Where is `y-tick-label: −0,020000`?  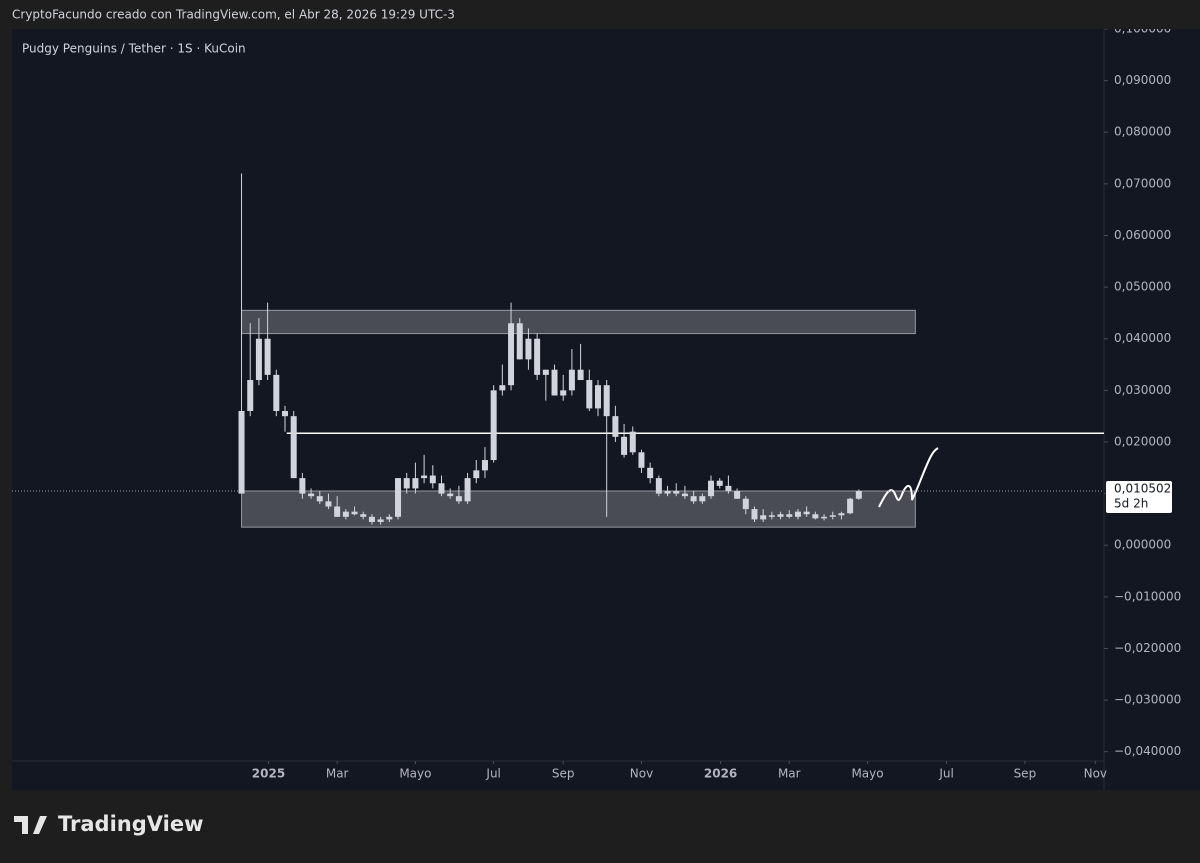 y-tick-label: −0,020000 is located at coordinates (1147, 648).